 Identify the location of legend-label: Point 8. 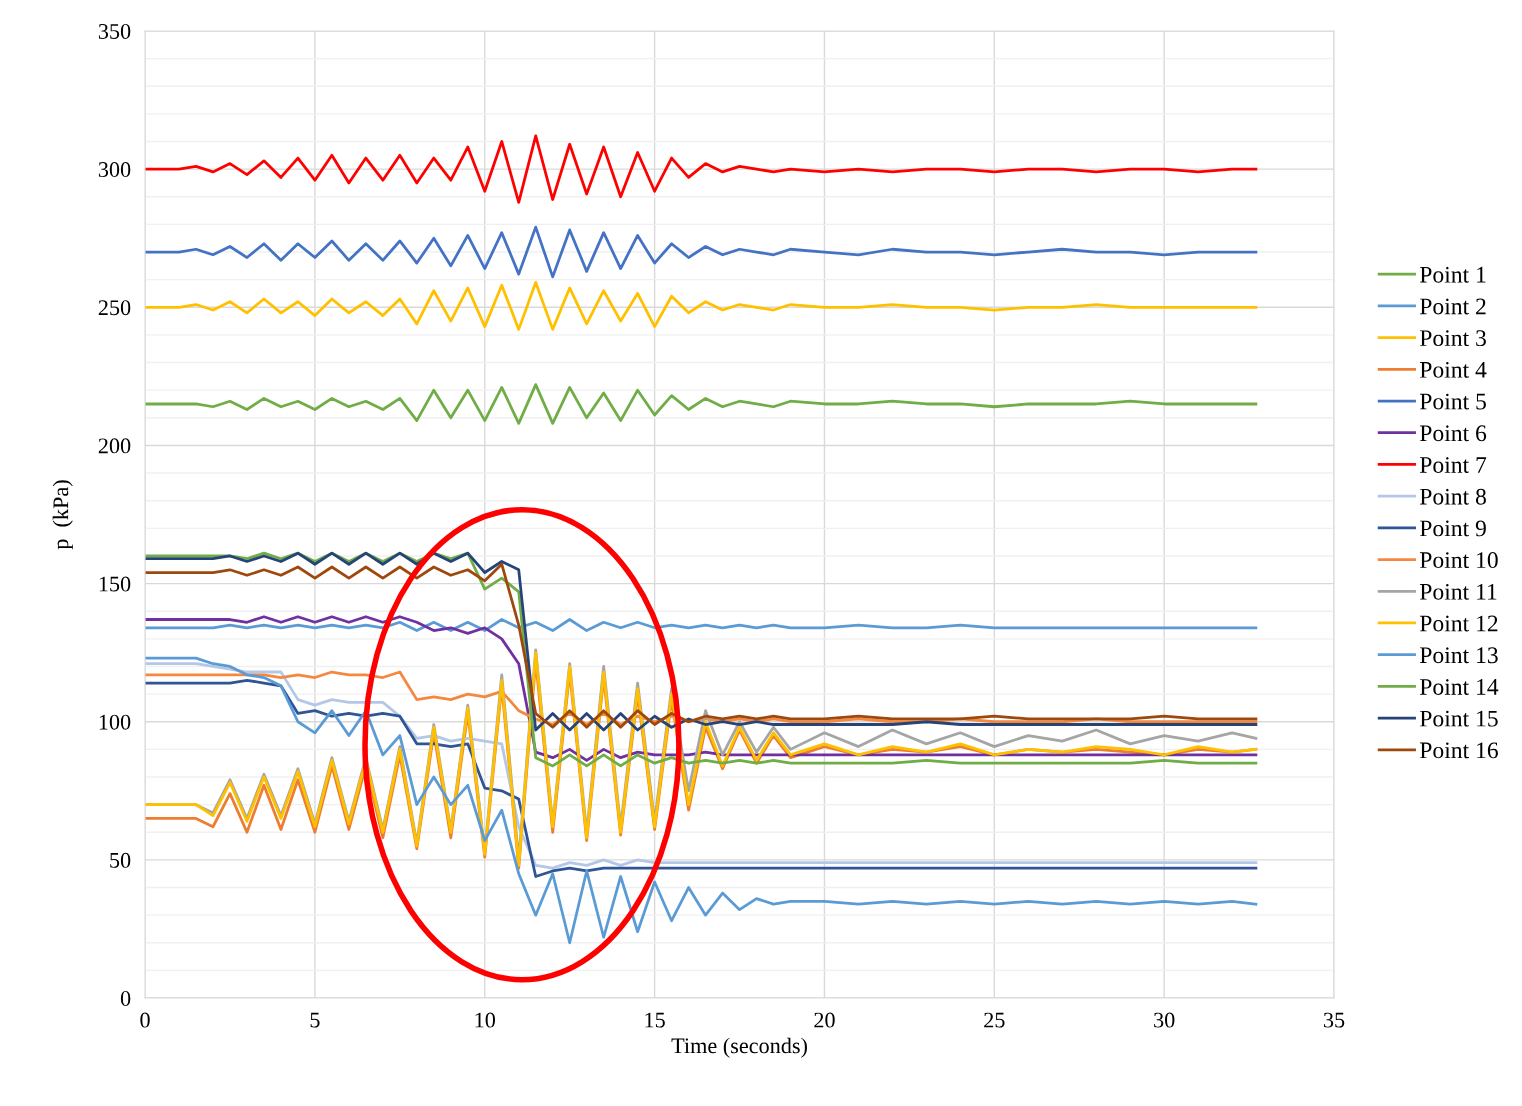
(1452, 496).